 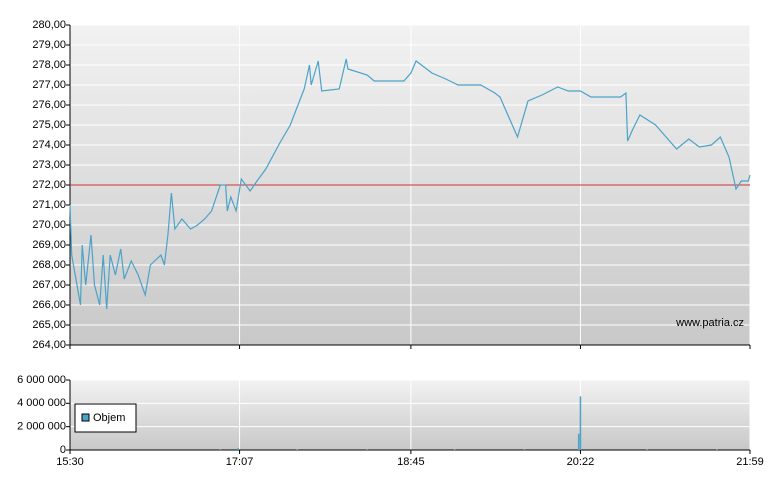 I want to click on legend: Objem, so click(x=105, y=418).